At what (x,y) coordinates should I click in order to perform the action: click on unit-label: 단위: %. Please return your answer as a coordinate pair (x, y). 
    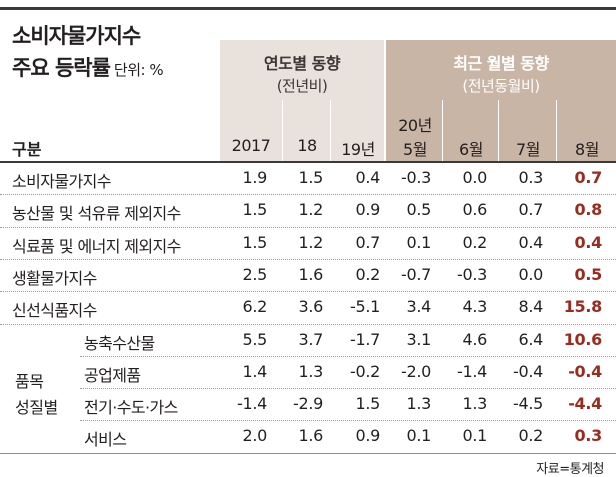
    Looking at the image, I should click on (138, 70).